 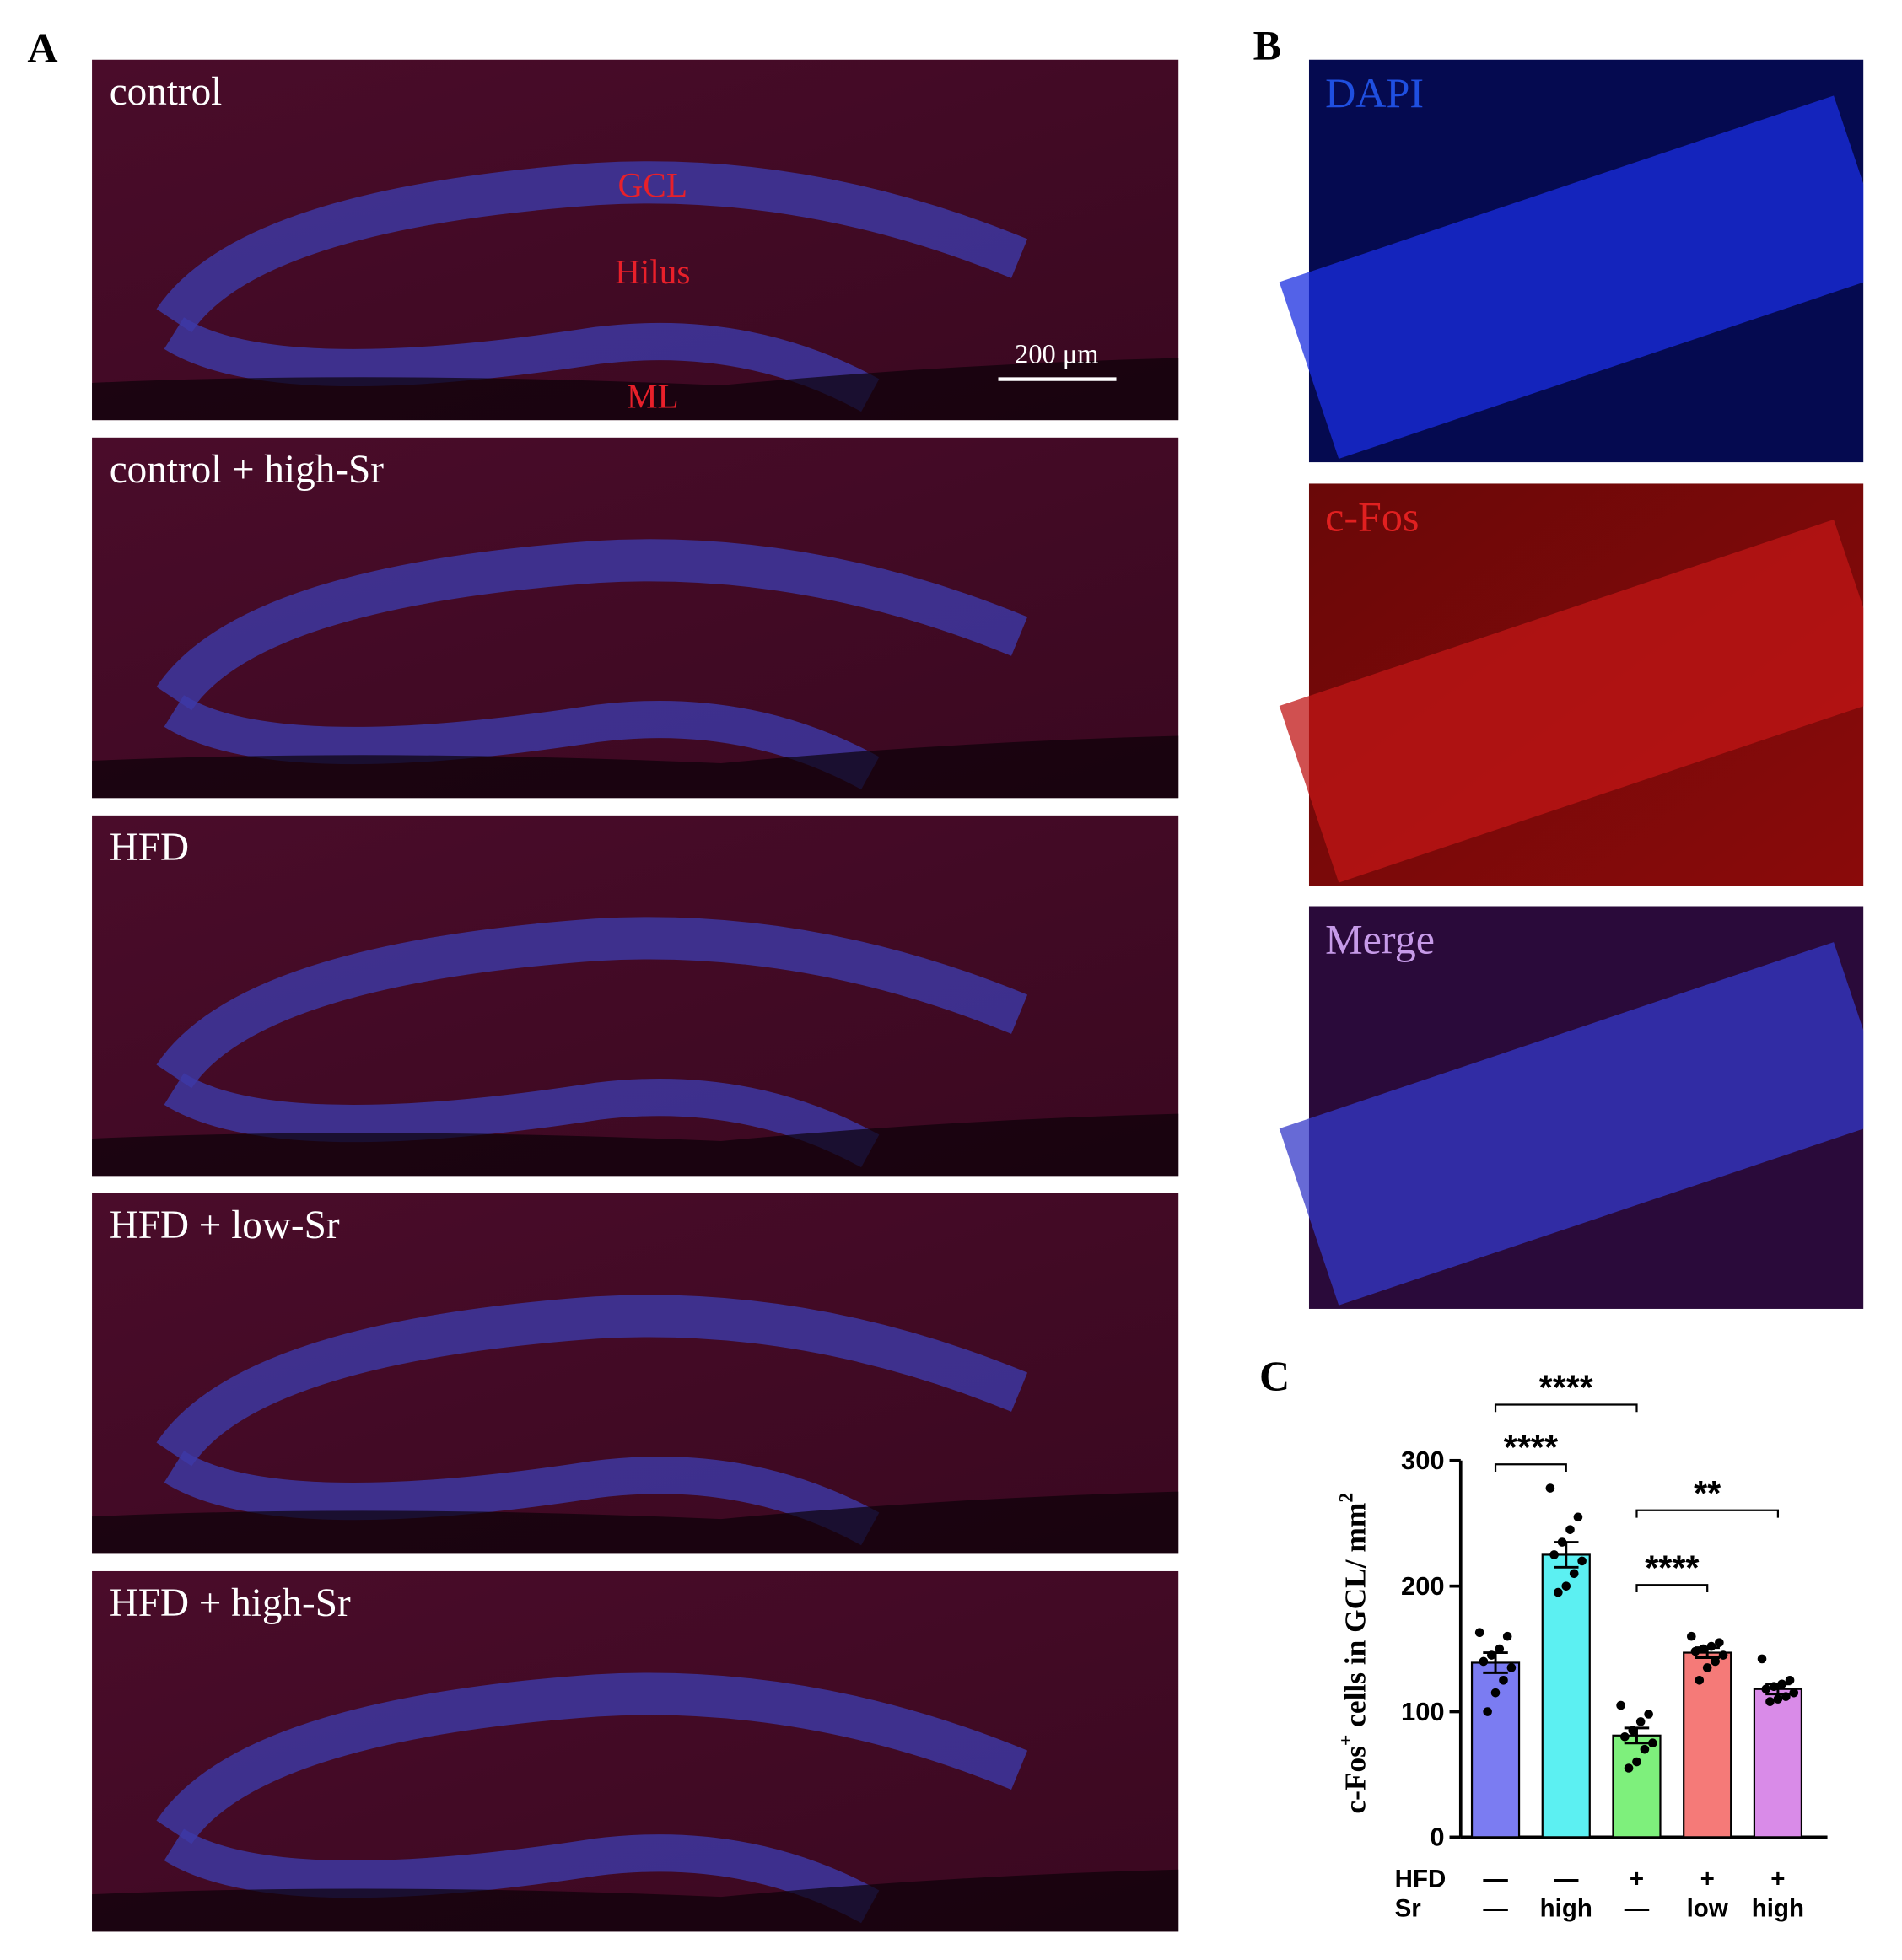 What do you see at coordinates (1421, 1879) in the screenshot?
I see `x-row-name: HFD` at bounding box center [1421, 1879].